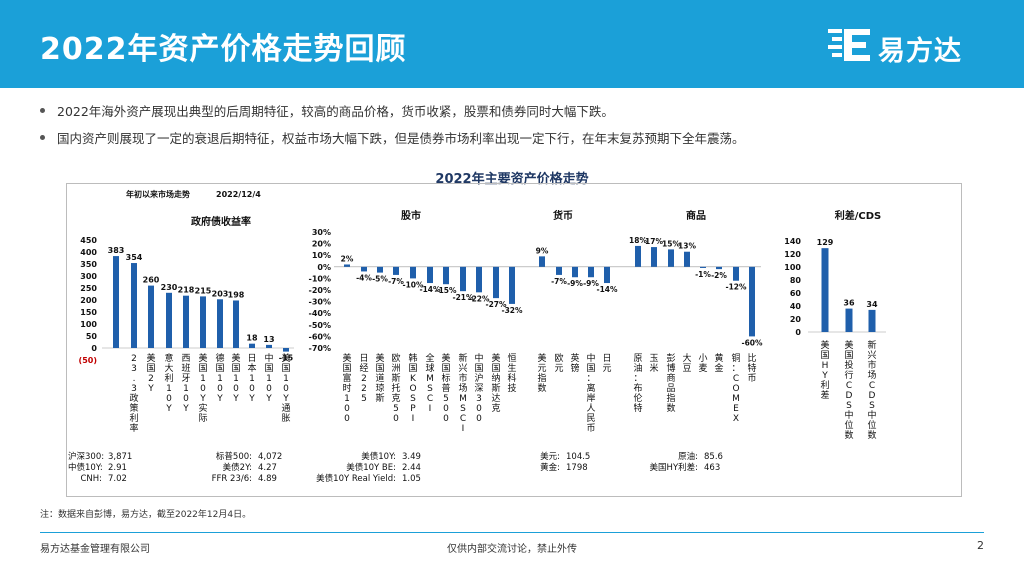  What do you see at coordinates (92, 336) in the screenshot?
I see `y-tick-label: 50` at bounding box center [92, 336].